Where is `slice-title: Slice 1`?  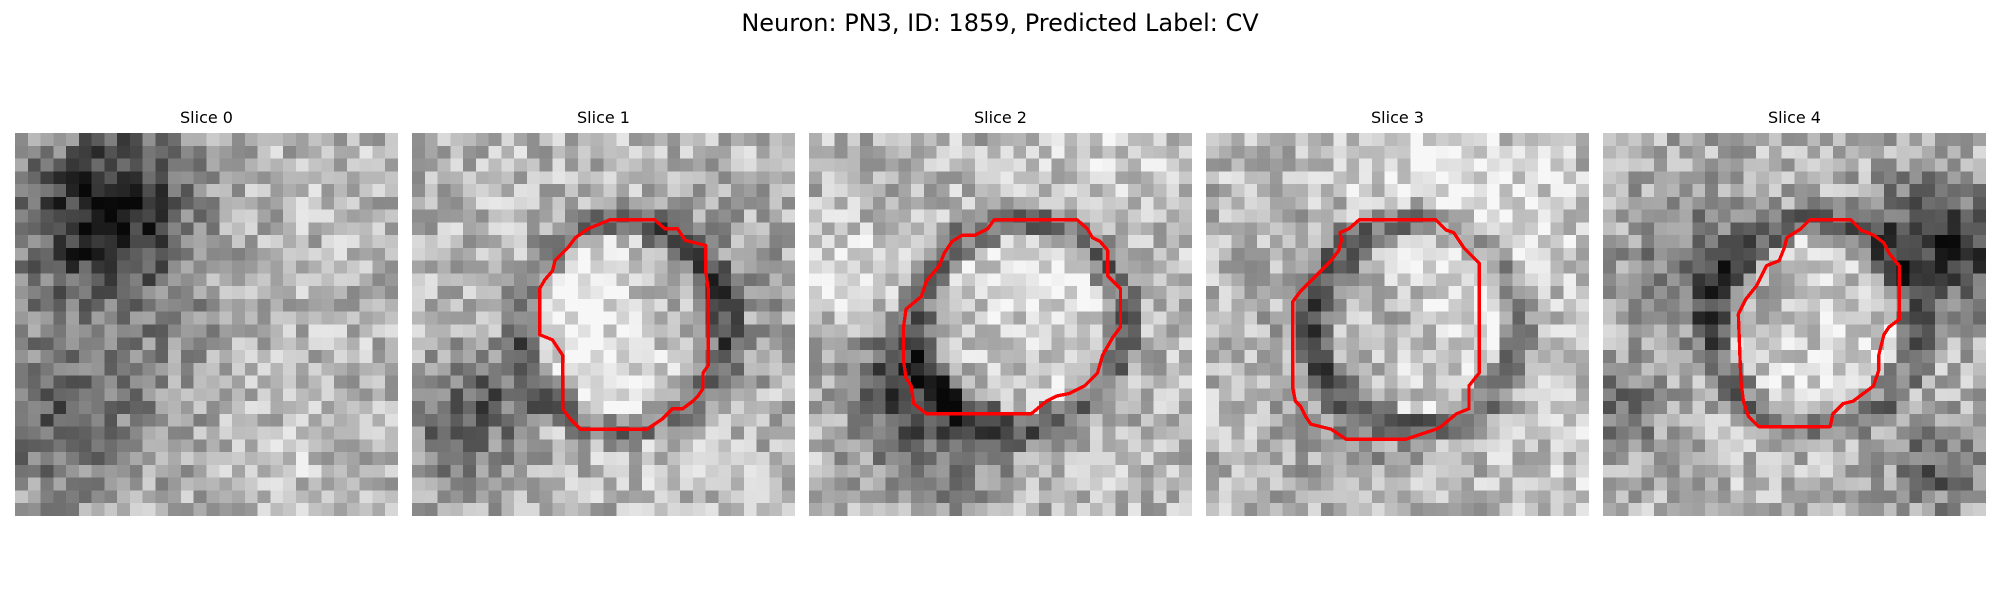 slice-title: Slice 1 is located at coordinates (603, 117).